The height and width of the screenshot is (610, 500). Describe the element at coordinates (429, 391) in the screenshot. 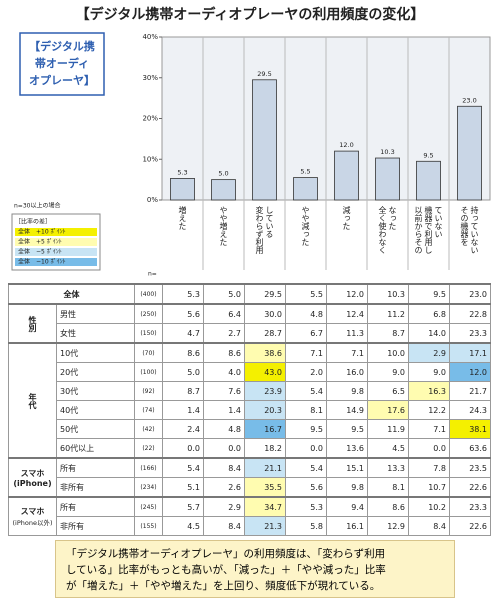

I see `table-cell: 16.3` at that location.